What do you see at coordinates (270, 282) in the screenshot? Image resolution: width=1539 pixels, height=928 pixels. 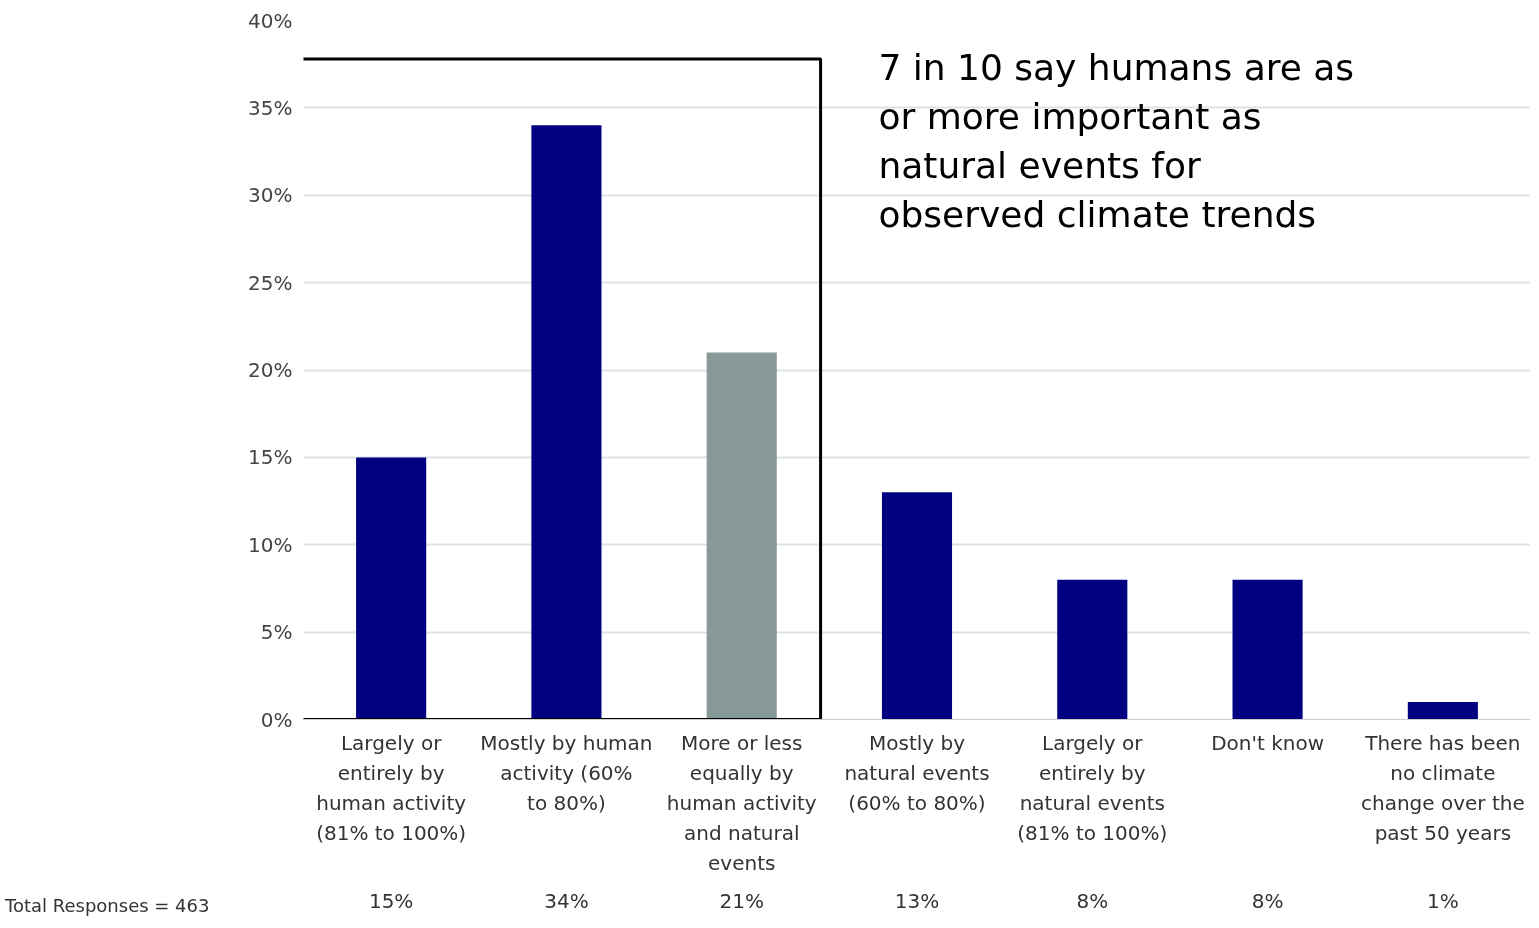 I see `y-tick-label: 25%` at bounding box center [270, 282].